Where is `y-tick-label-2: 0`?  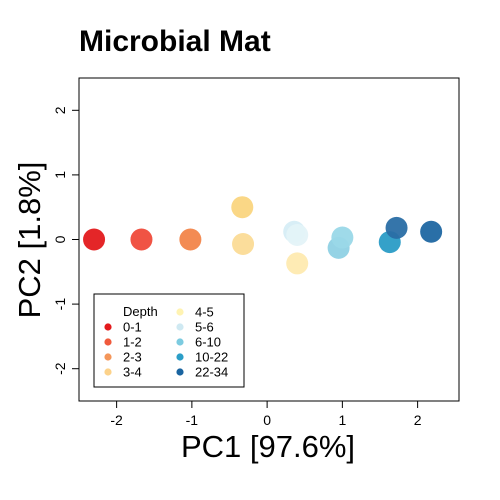 y-tick-label-2: 0 is located at coordinates (60, 239).